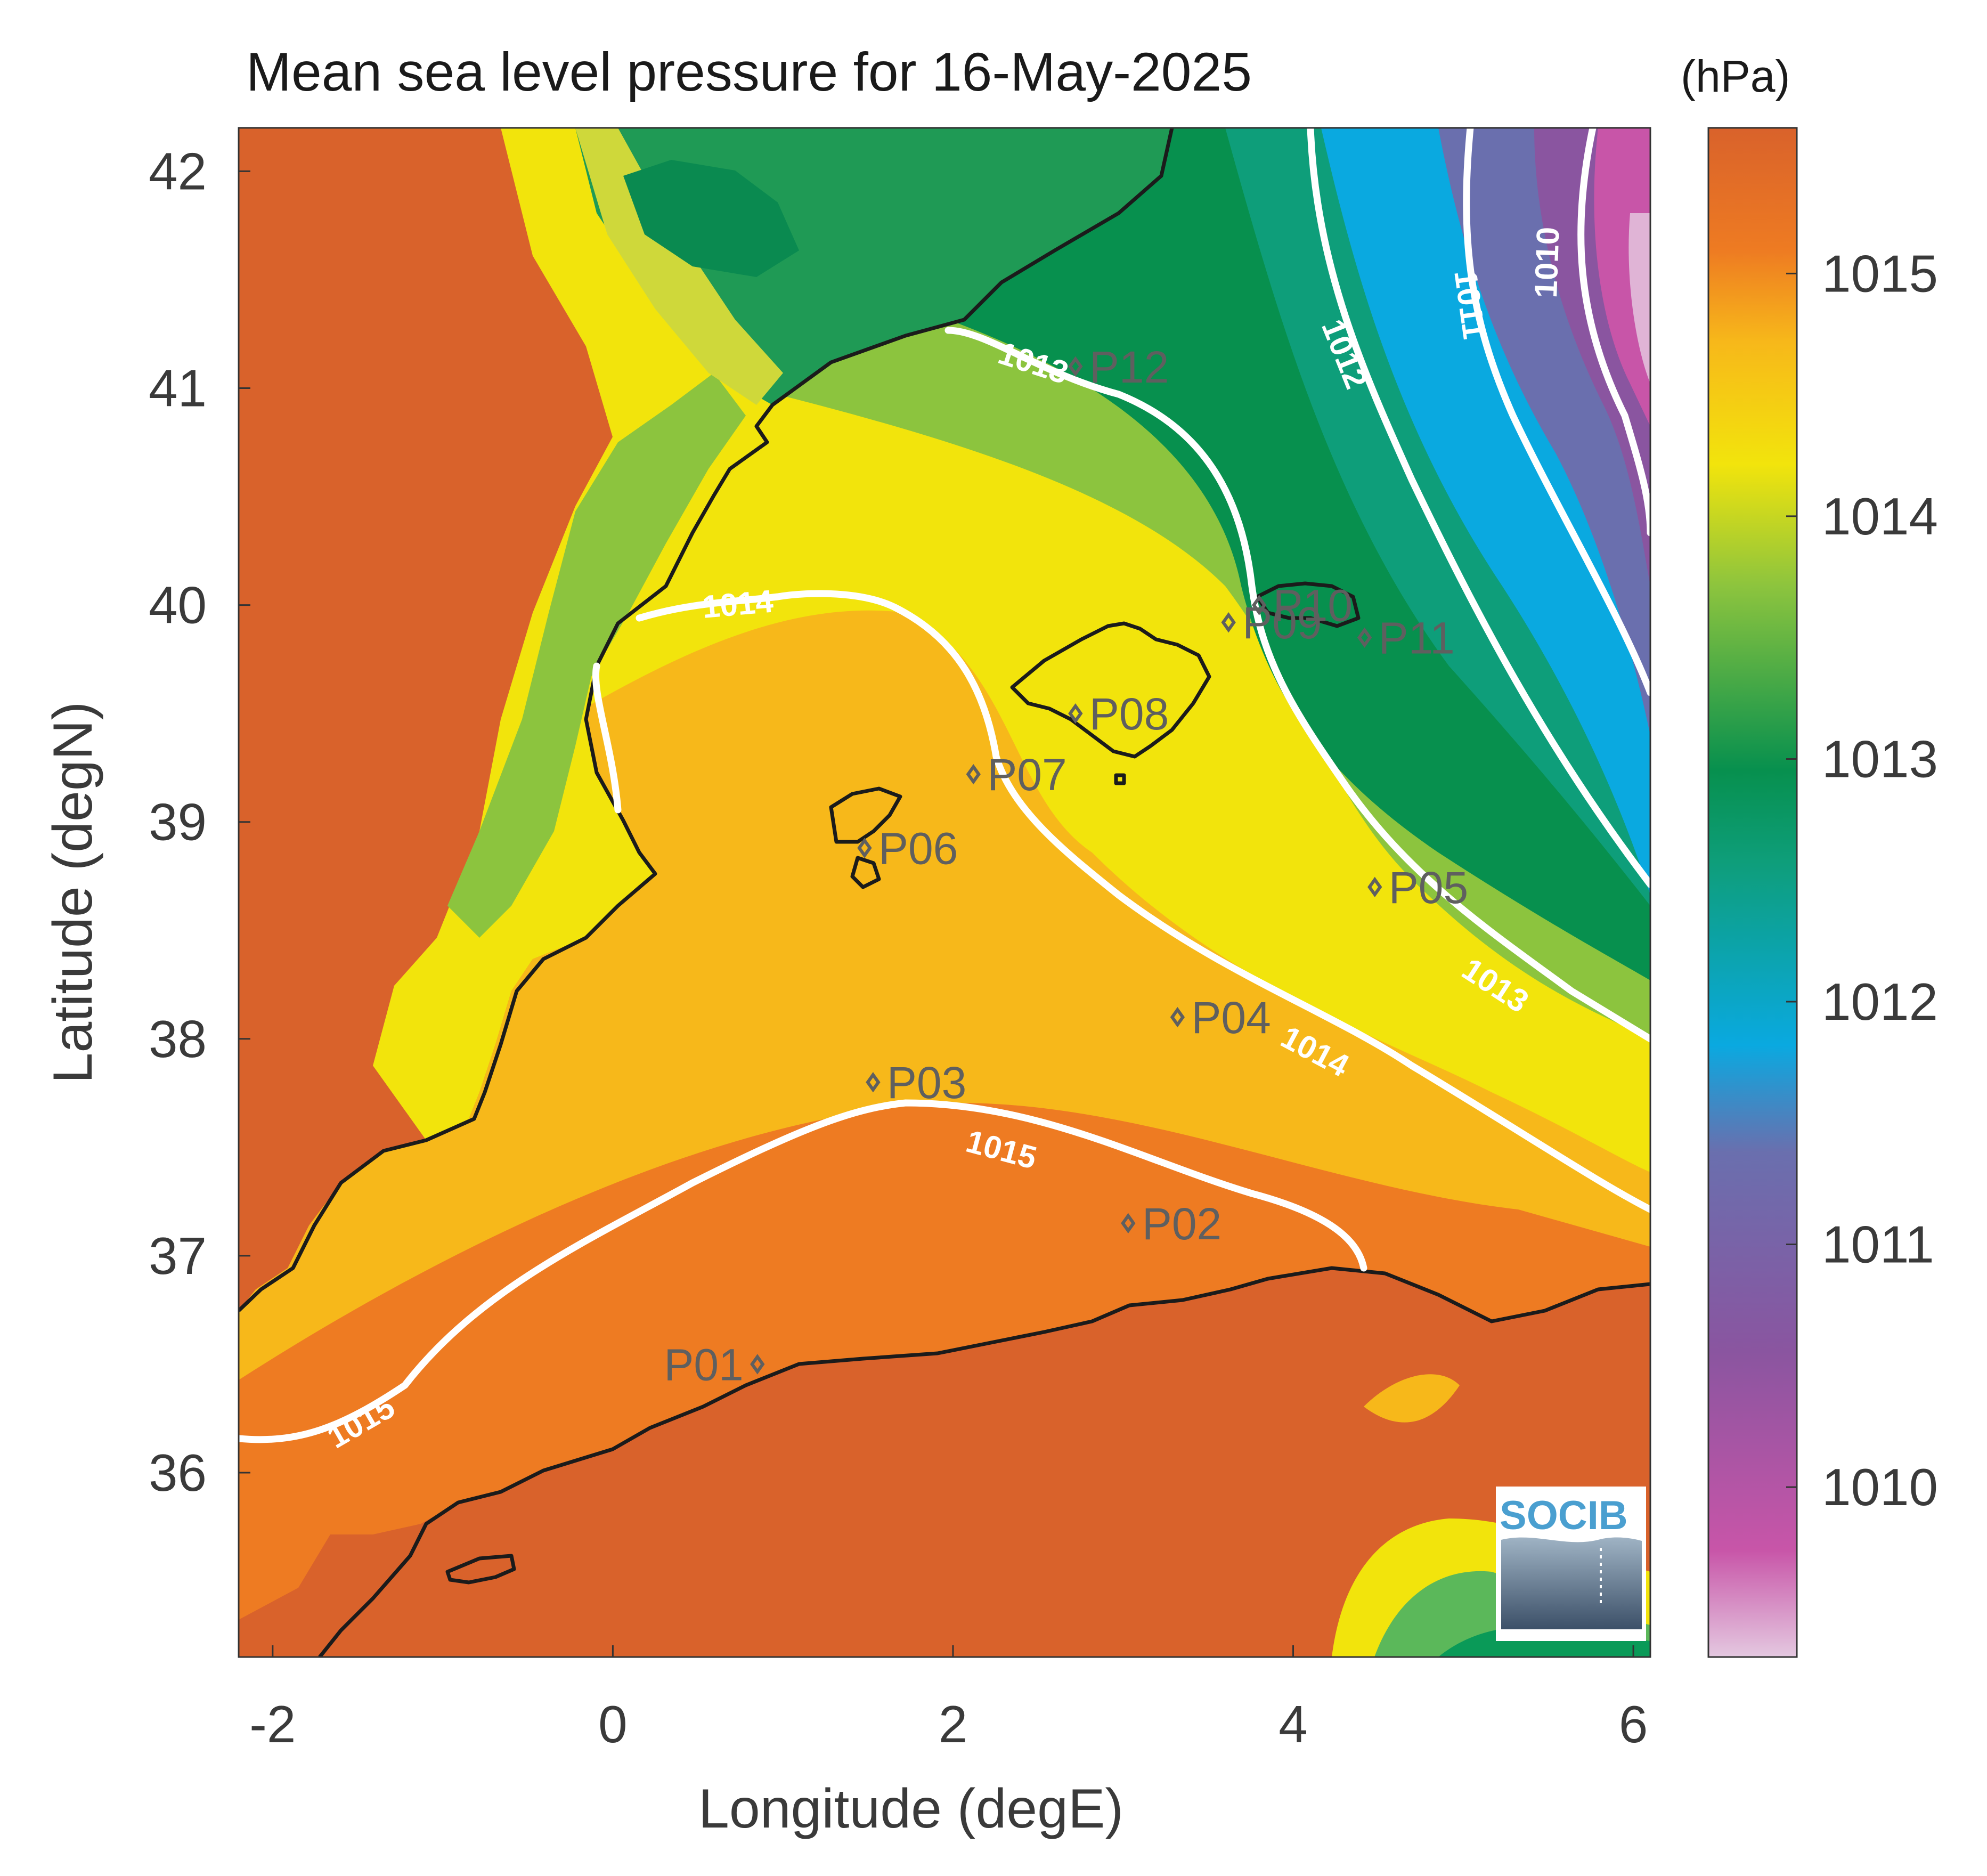 The width and height of the screenshot is (1987, 1876). Describe the element at coordinates (1862, 880) in the screenshot. I see `colorbar-ticks: 1010 1011 1012 1013 1014 1015` at that location.